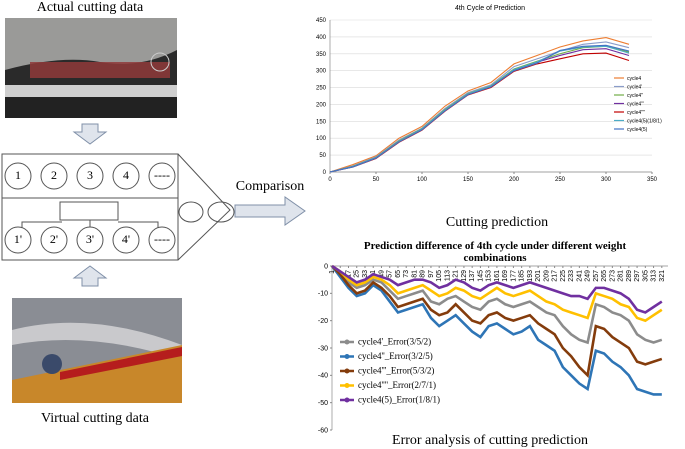  I want to click on legend-label: cycle4, so click(634, 79).